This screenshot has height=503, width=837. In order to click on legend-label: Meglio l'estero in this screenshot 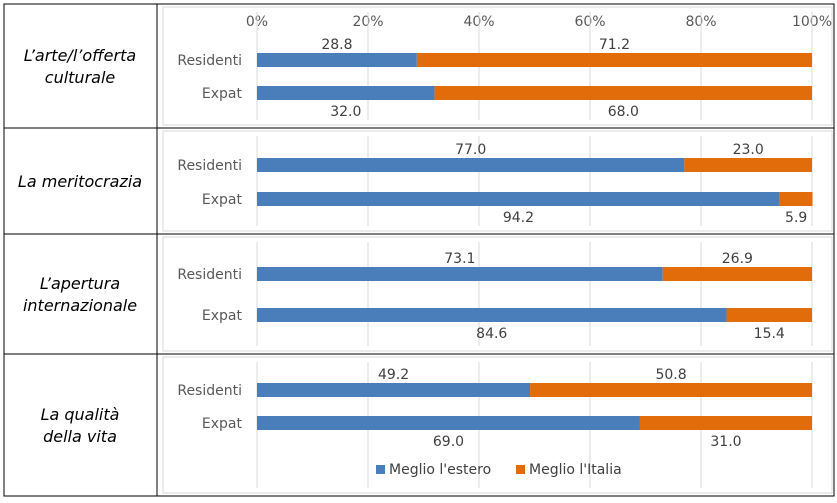, I will do `click(440, 470)`.